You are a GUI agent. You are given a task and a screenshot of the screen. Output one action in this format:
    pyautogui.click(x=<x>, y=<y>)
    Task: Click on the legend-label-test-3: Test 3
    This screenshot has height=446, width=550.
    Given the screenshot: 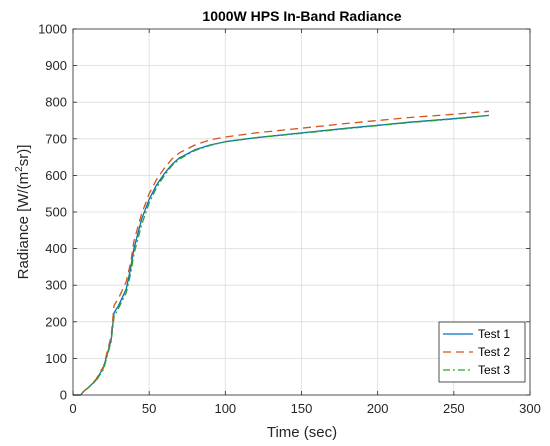 What is the action you would take?
    pyautogui.click(x=494, y=370)
    